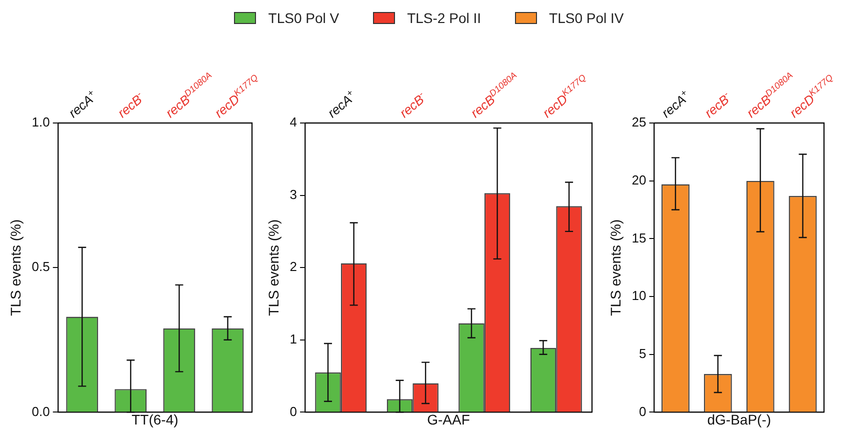  I want to click on y-tick-label: 0.5, so click(41, 266).